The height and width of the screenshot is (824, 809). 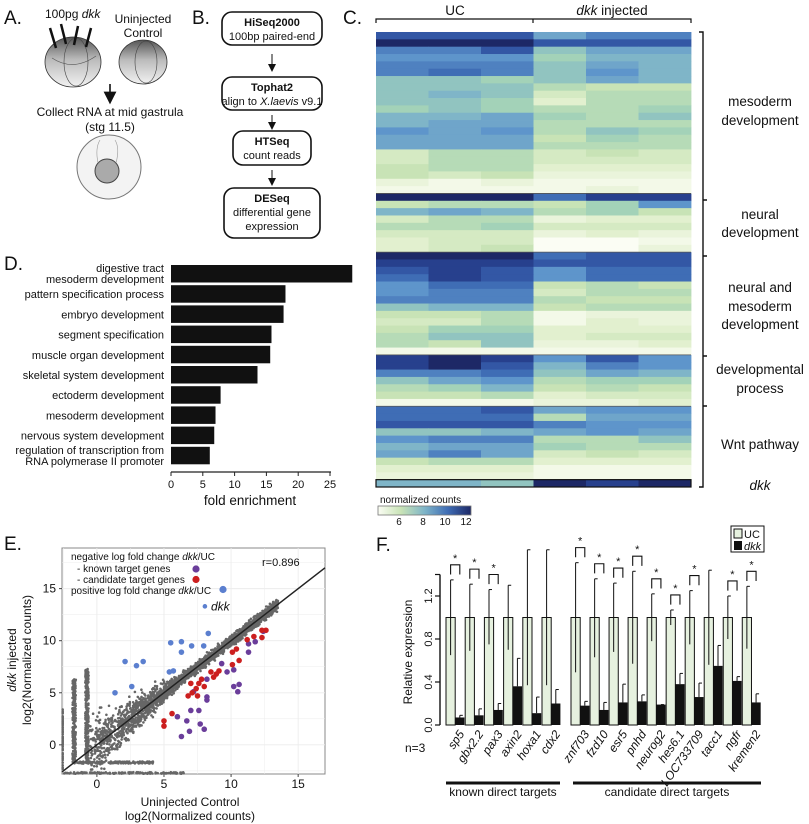 What do you see at coordinates (181, 736) in the screenshot?
I see `known-point` at bounding box center [181, 736].